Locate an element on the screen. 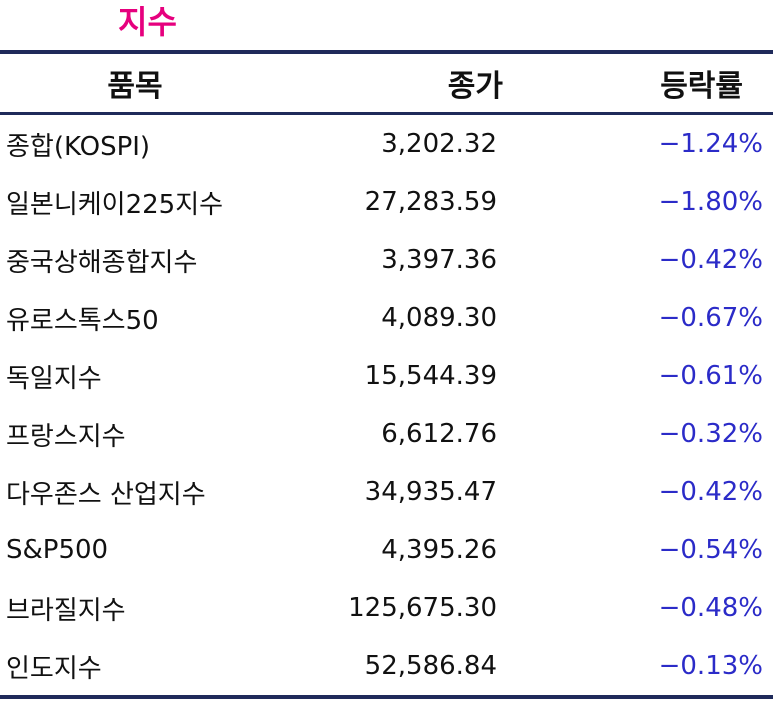 This screenshot has height=705, width=773. table-row: 프랑스지수 6,612.76 −0.32% is located at coordinates (386, 434).